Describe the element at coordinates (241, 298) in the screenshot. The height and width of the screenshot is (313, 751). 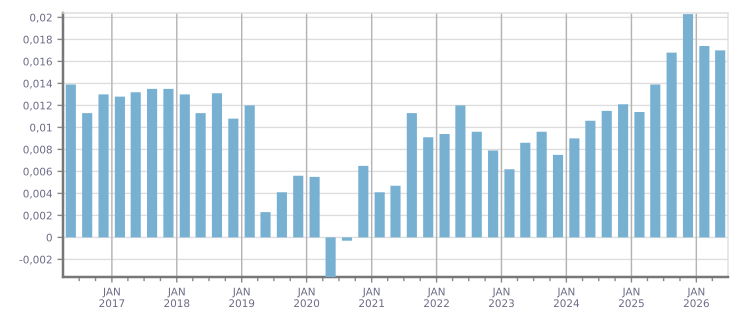
I see `x-tick-label: JAN 2019` at that location.